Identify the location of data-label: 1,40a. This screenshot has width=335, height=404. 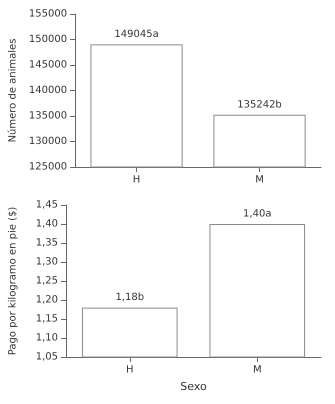
(257, 214).